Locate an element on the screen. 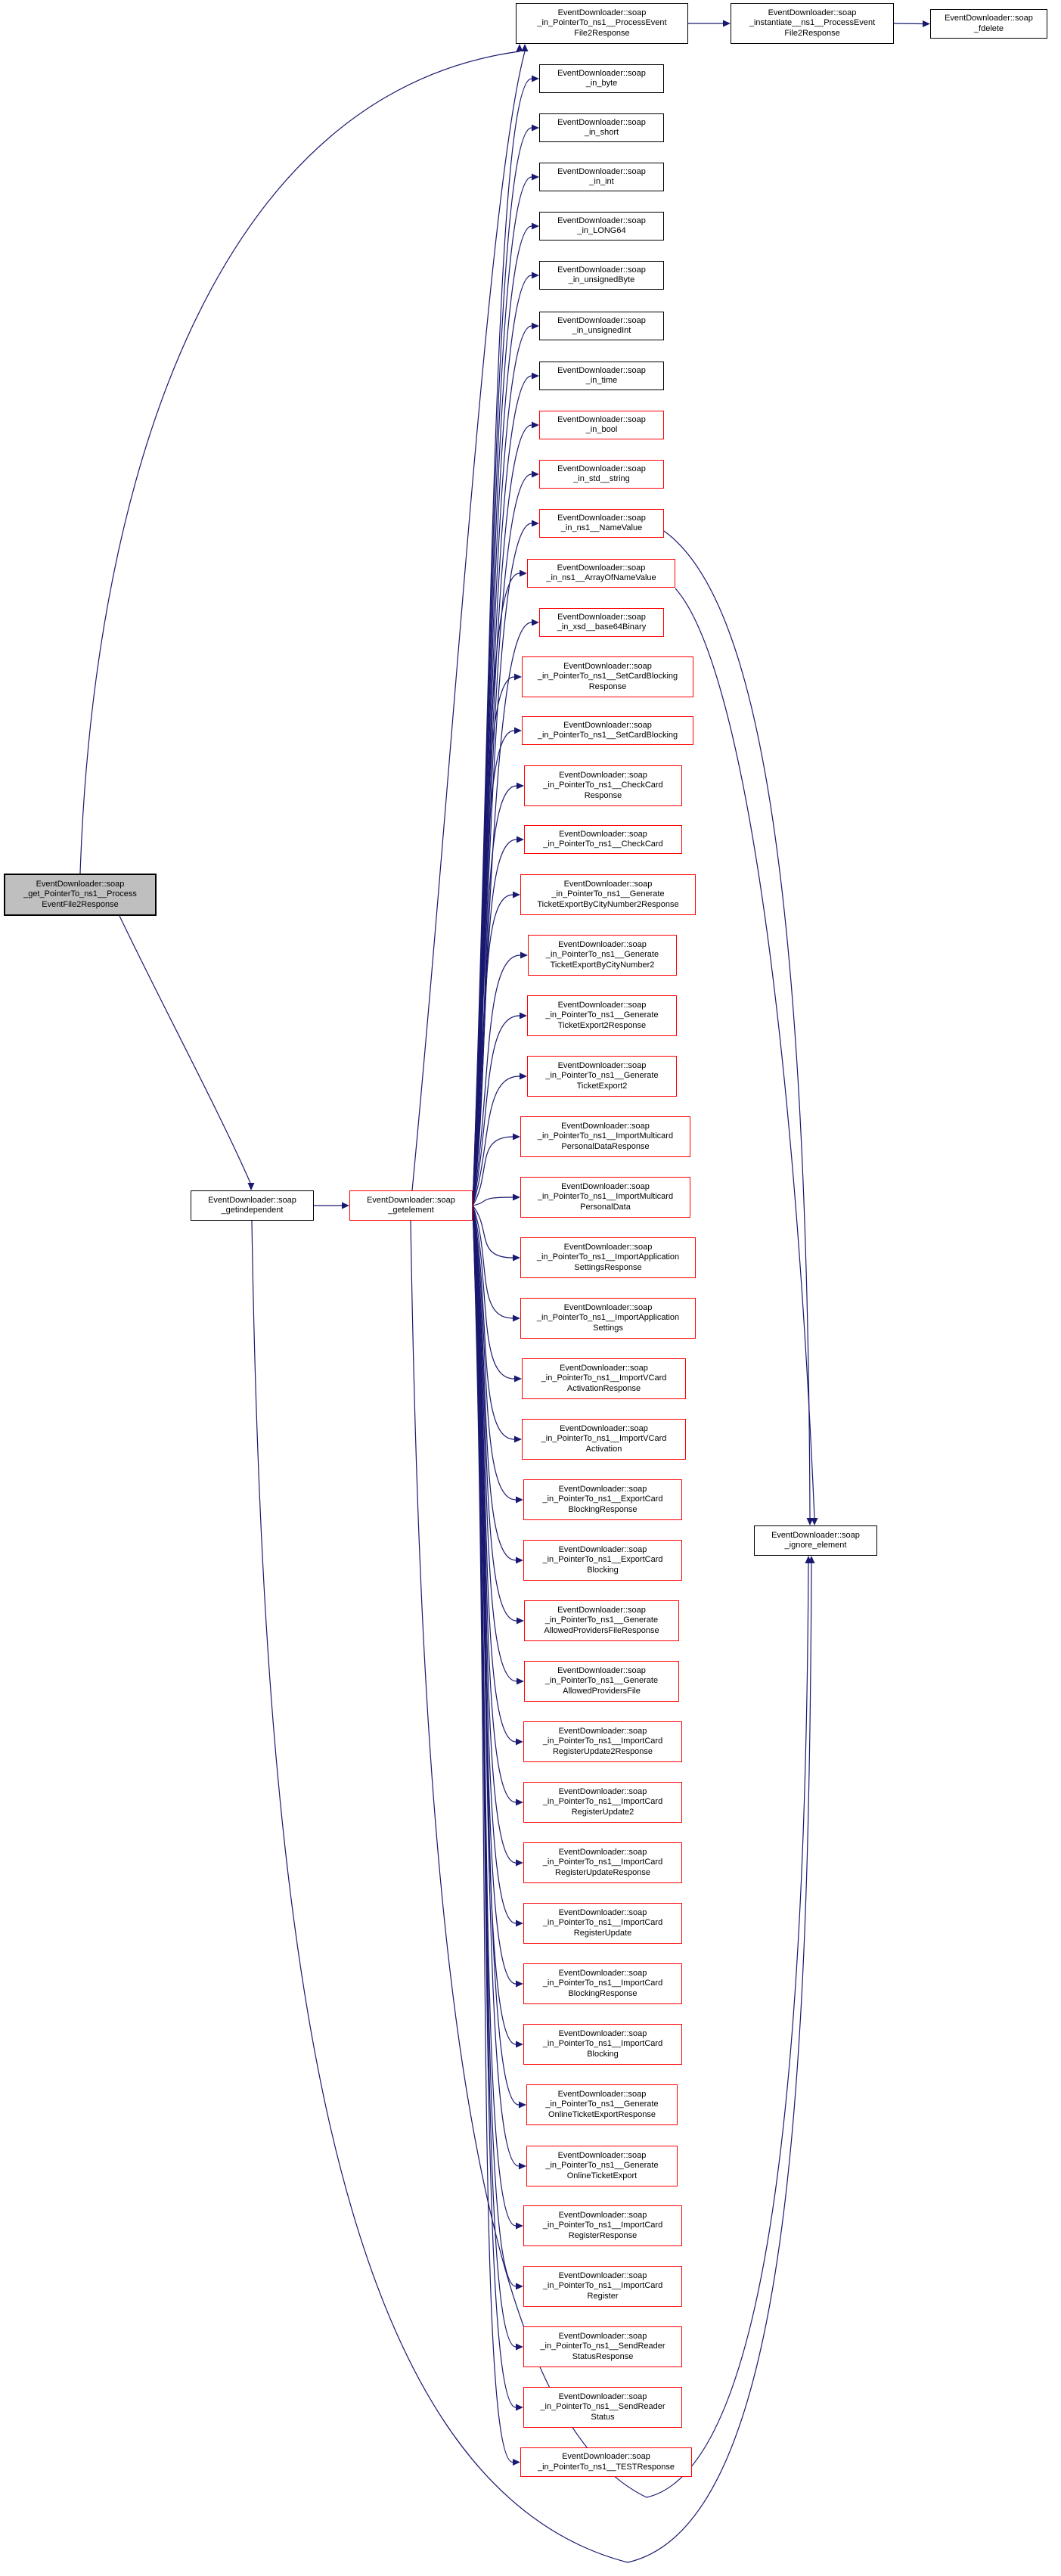 This screenshot has height=2576, width=1061. graph-node-c3: EventDownloader::soap _in_int is located at coordinates (601, 177).